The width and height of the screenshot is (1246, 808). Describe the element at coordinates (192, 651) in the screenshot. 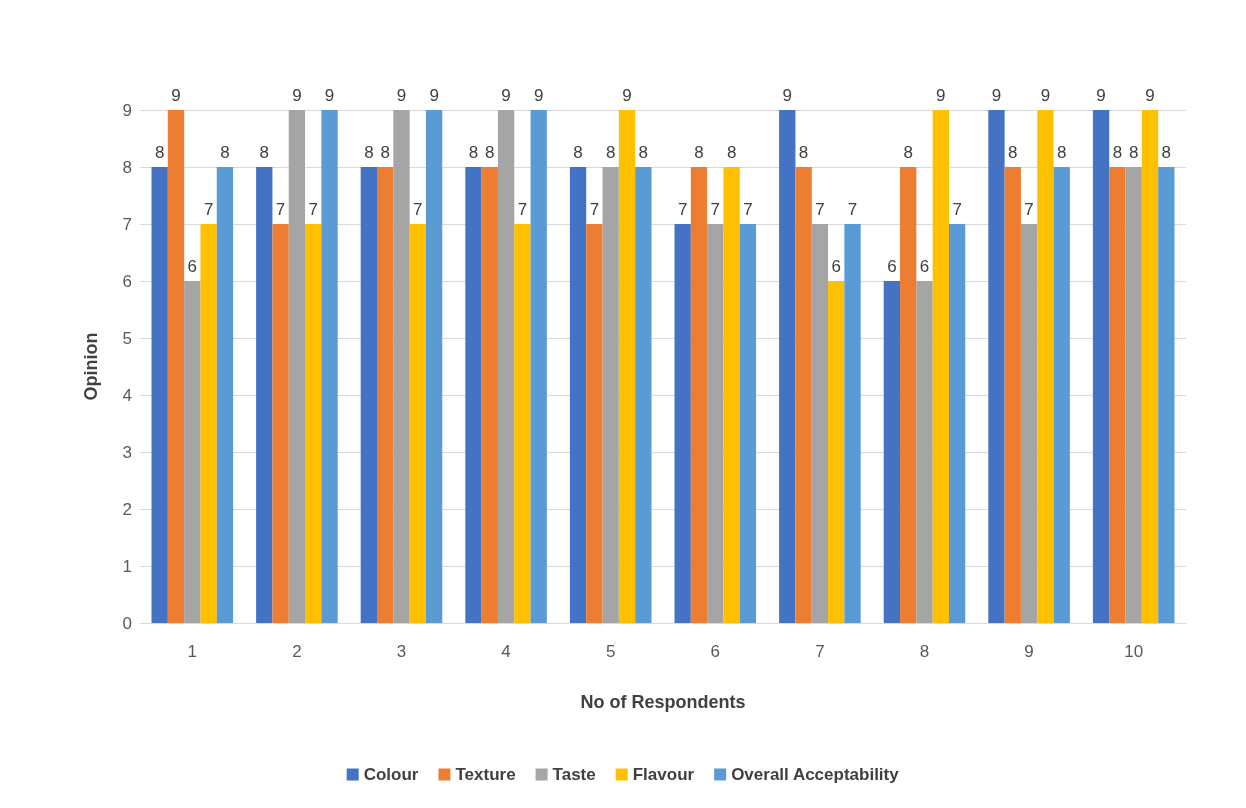

I see `x-tick-label: 1` at that location.